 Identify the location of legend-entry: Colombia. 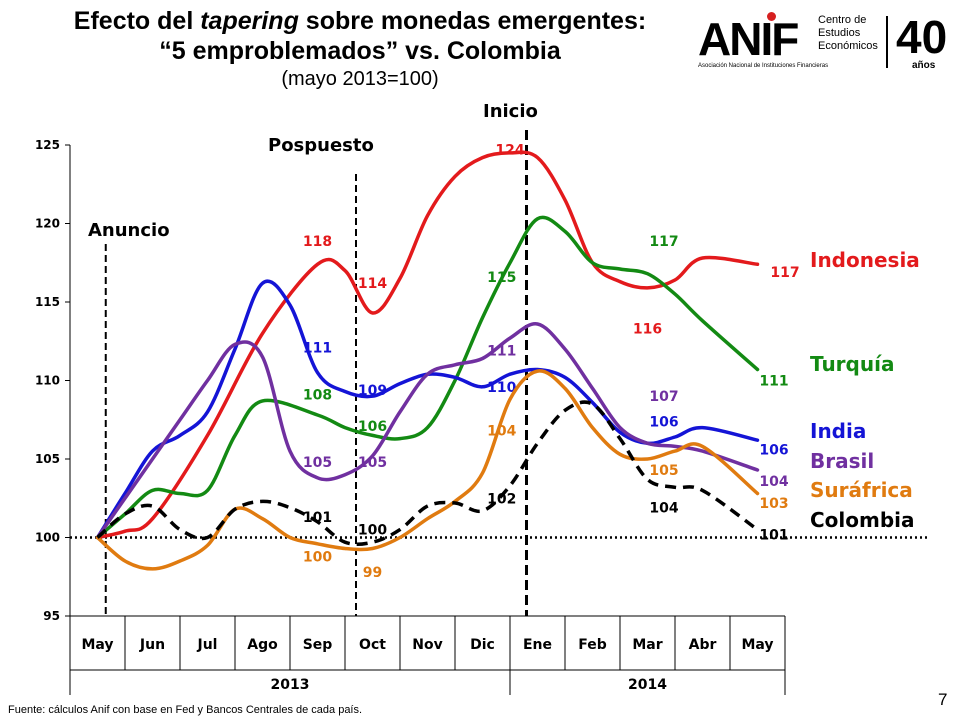
(862, 520).